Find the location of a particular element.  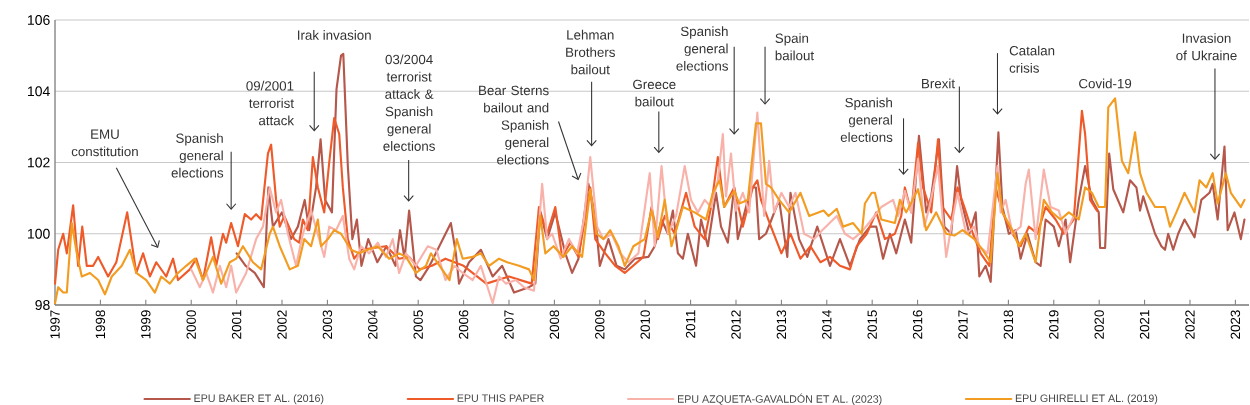

x-tick-label: 2022 is located at coordinates (1190, 324).